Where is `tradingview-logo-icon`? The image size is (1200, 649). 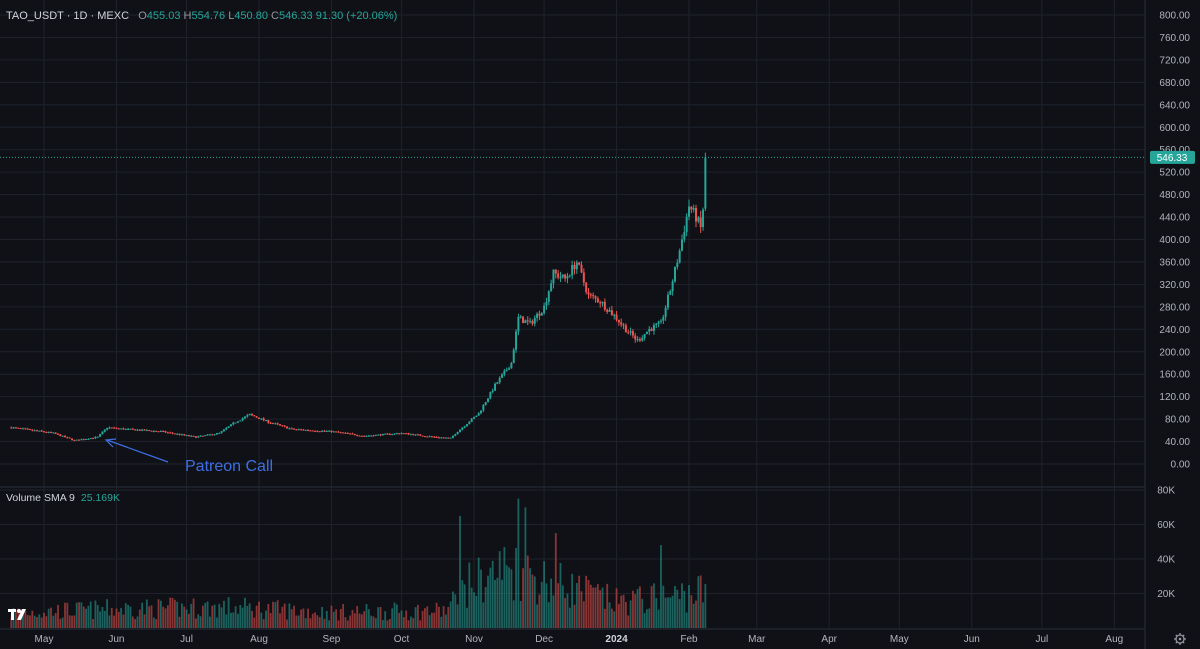
tradingview-logo-icon is located at coordinates (18, 615).